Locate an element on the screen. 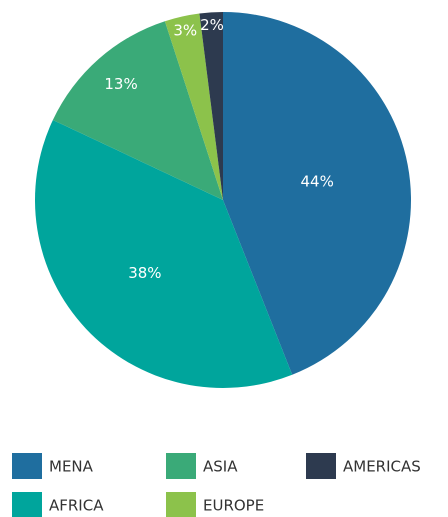 This screenshot has height=517, width=448. legend-label: EUROPE is located at coordinates (233, 506).